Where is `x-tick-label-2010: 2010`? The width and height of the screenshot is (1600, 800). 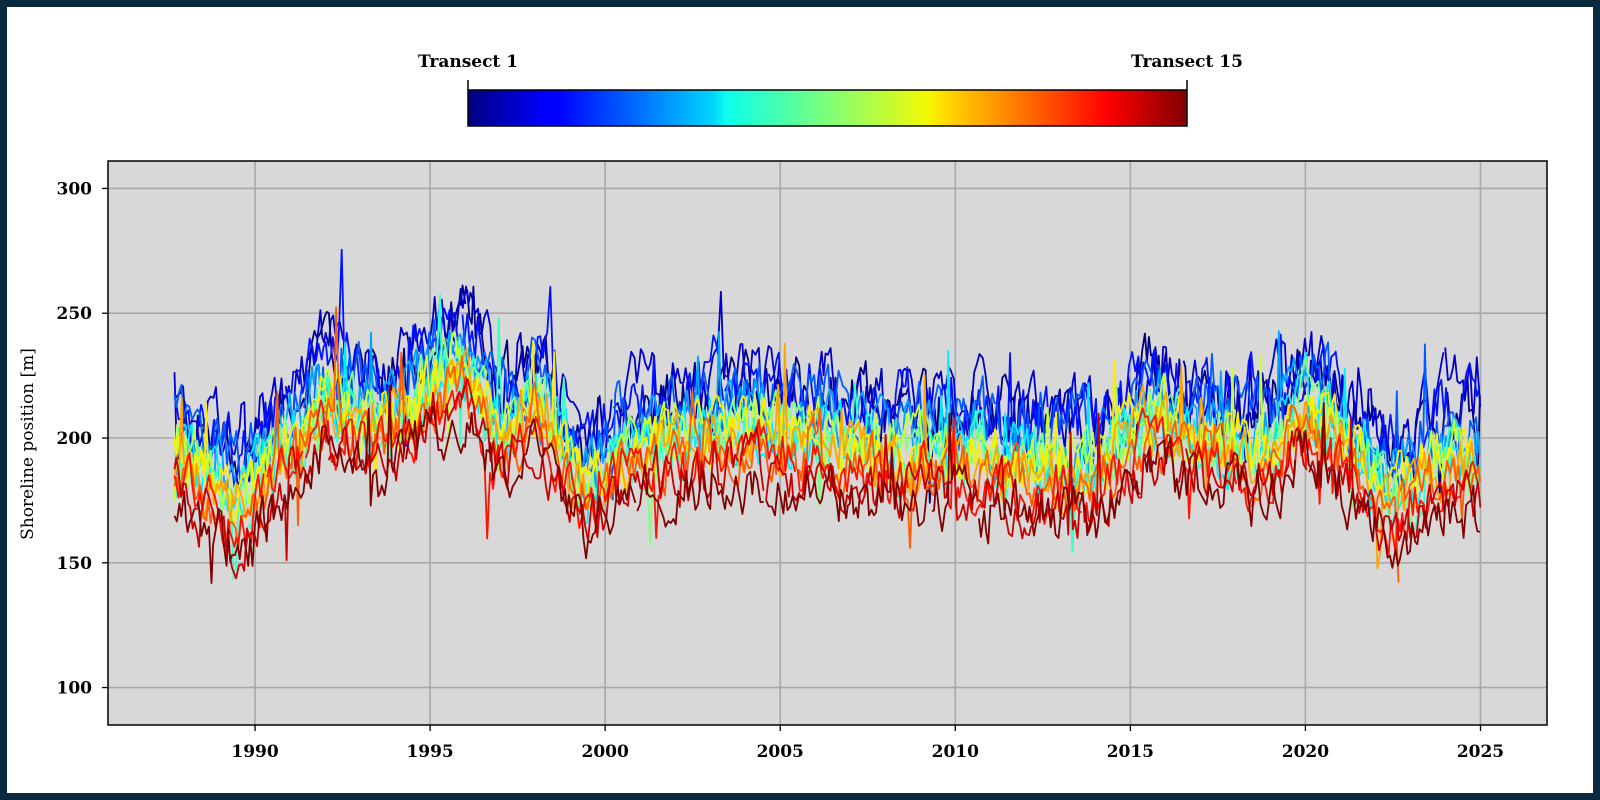
x-tick-label-2010: 2010 is located at coordinates (955, 752).